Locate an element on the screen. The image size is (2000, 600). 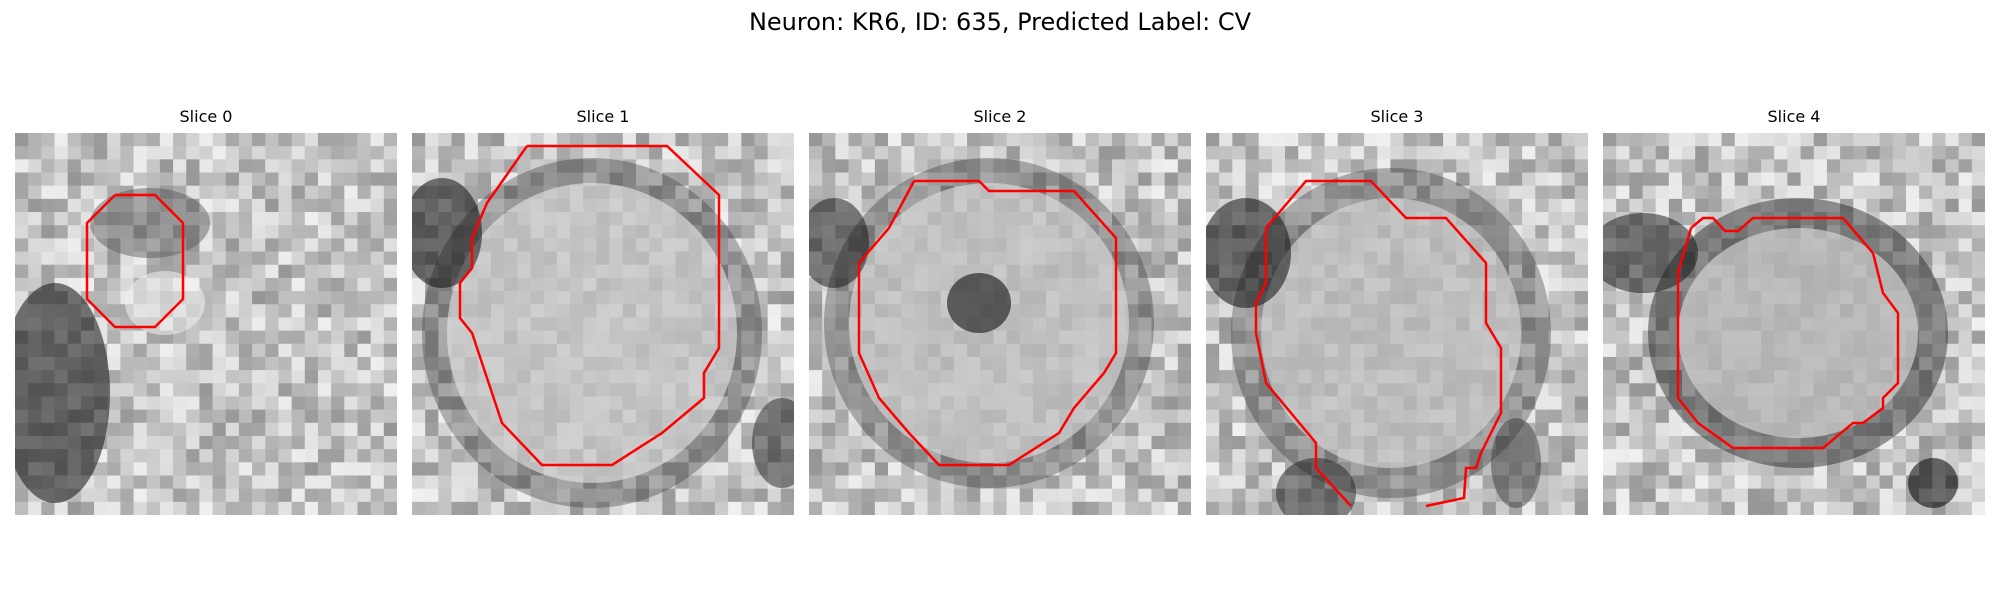
contour-line-3a is located at coordinates (1378, 343).